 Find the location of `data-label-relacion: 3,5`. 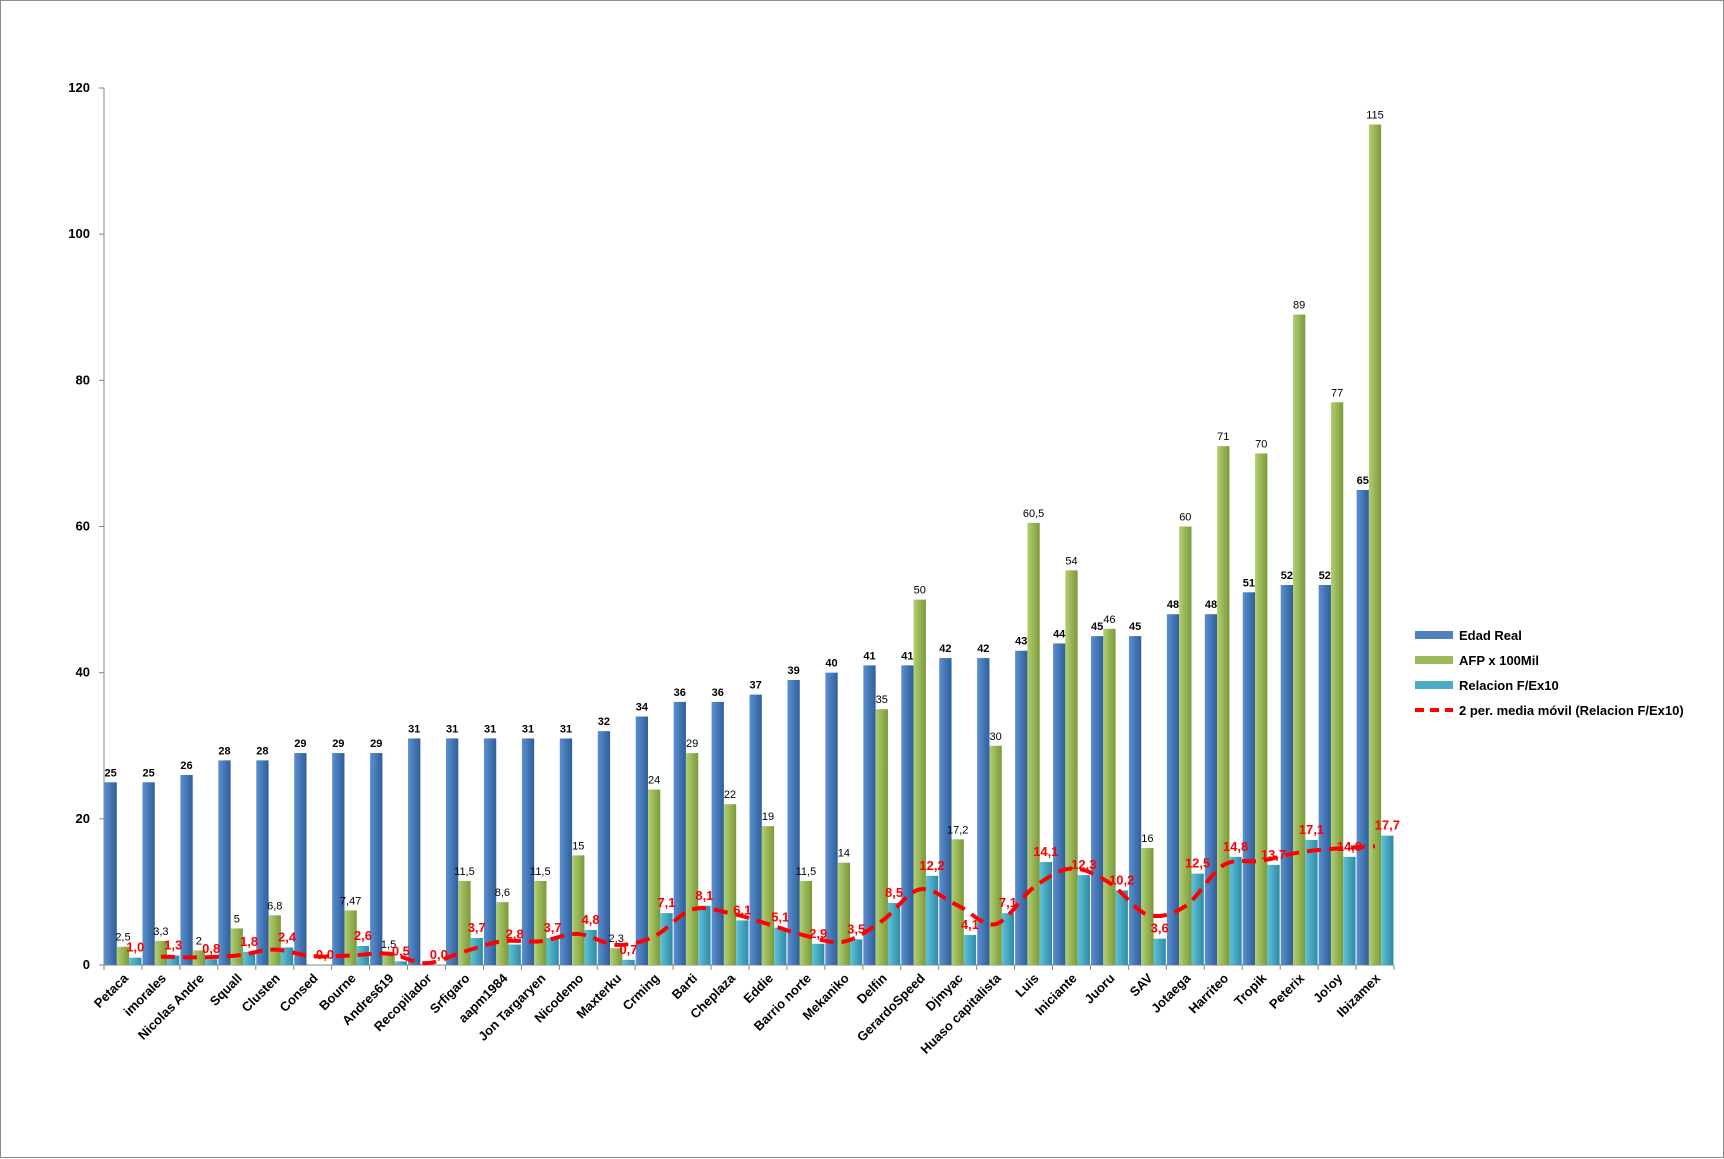

data-label-relacion: 3,5 is located at coordinates (856, 928).